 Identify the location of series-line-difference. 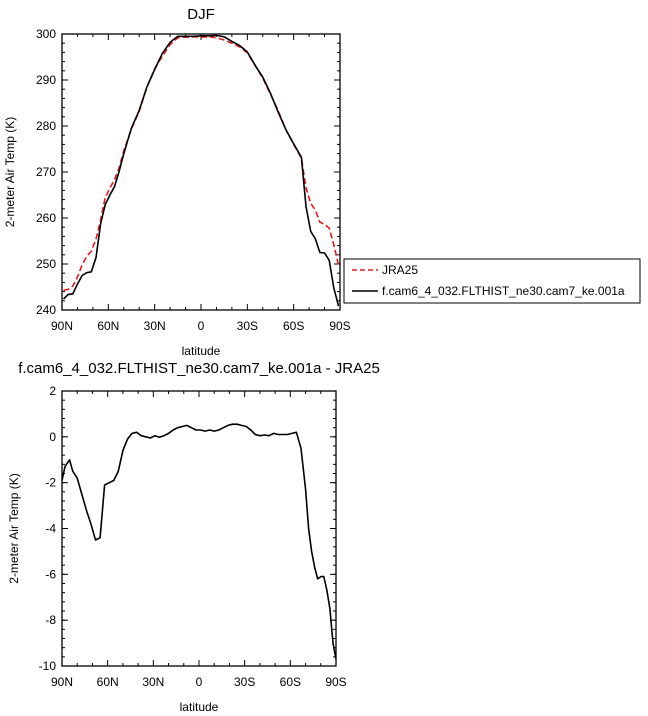
(199, 541).